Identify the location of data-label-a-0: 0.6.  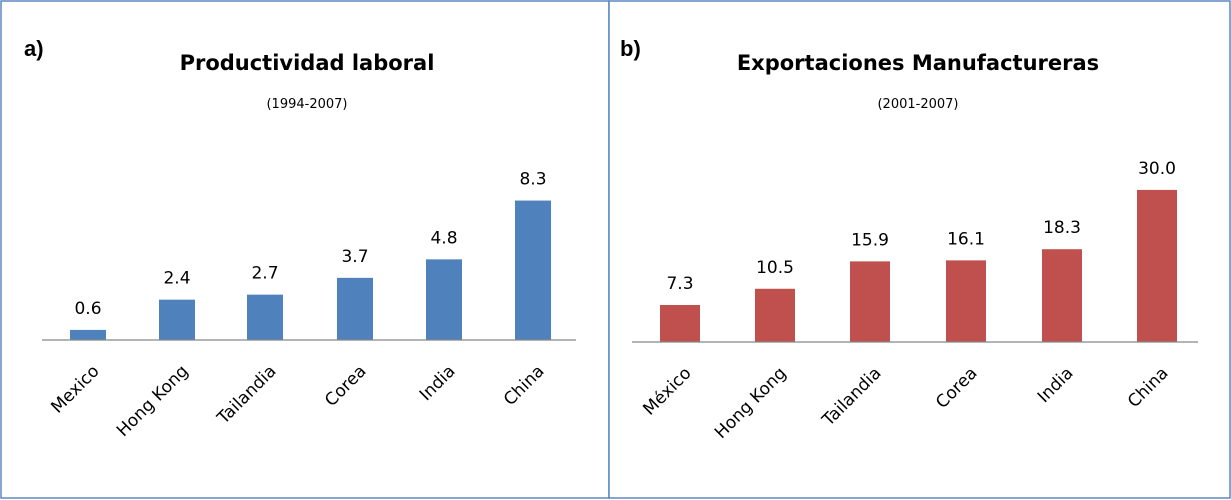
(87, 309).